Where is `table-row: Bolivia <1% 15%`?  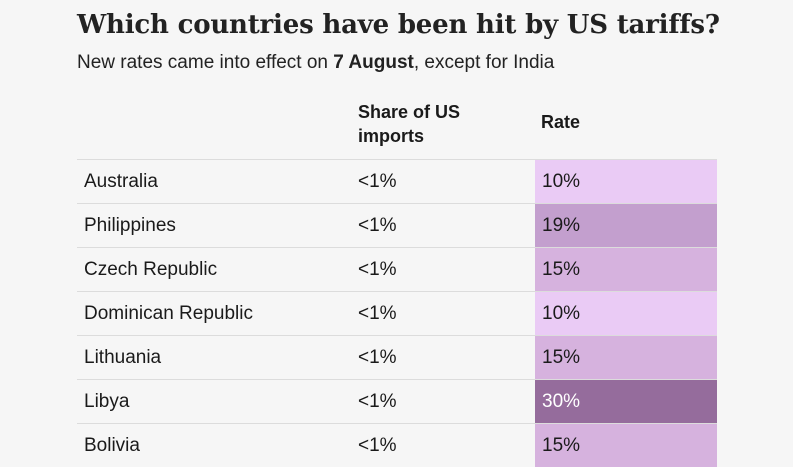
table-row: Bolivia <1% 15% is located at coordinates (397, 445).